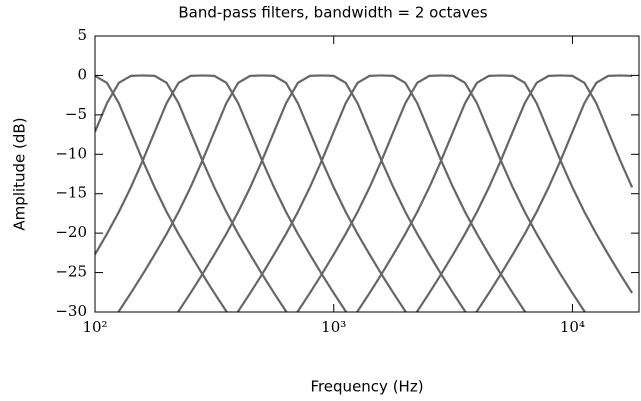 This screenshot has height=401, width=641. I want to click on y-tick-label: −5, so click(76, 114).